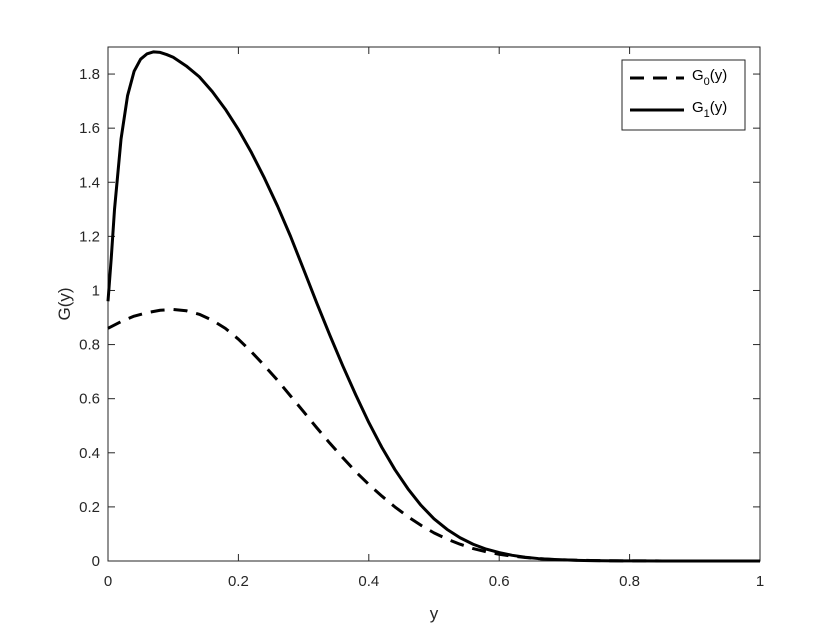 The height and width of the screenshot is (630, 840). What do you see at coordinates (89, 182) in the screenshot?
I see `y-tick-label: 1.4` at bounding box center [89, 182].